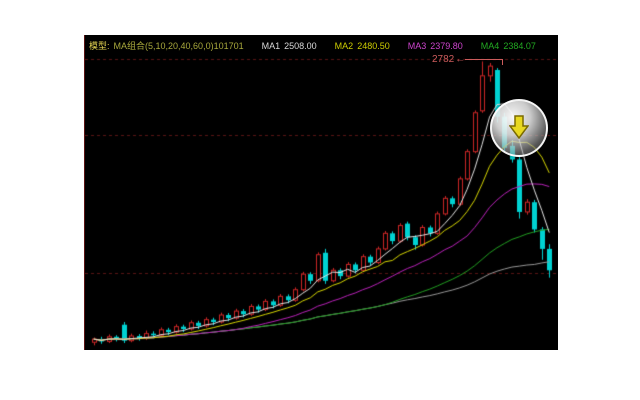 The image size is (640, 400). What do you see at coordinates (344, 46) in the screenshot?
I see `ma2-label: MA2` at bounding box center [344, 46].